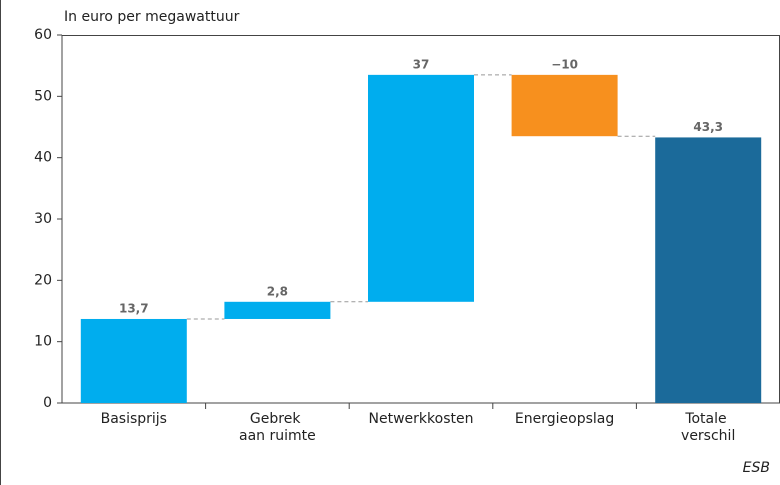  I want to click on value-label: 13,7, so click(134, 308).